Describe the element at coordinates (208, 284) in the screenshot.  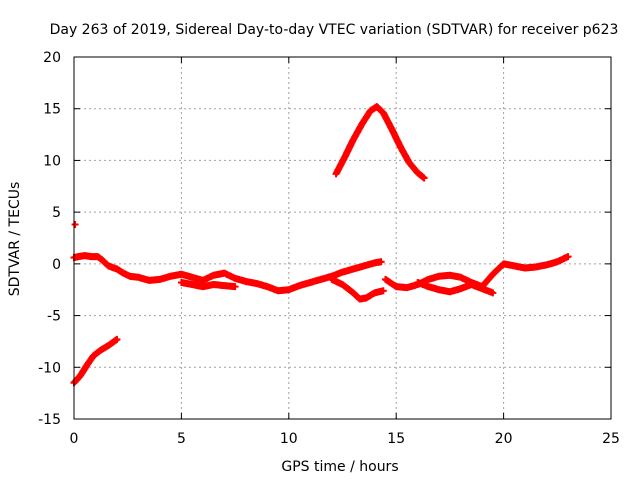
I see `series-arc-lower-band` at that location.